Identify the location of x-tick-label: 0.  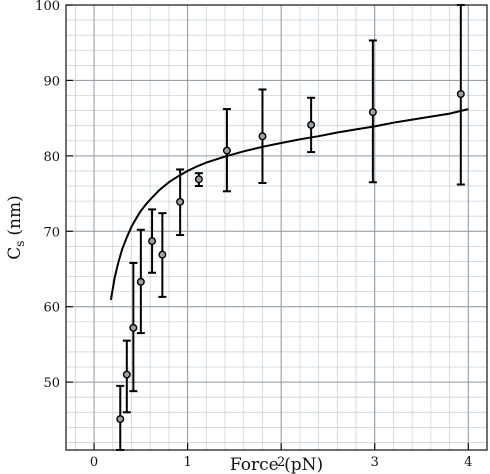
(94, 462).